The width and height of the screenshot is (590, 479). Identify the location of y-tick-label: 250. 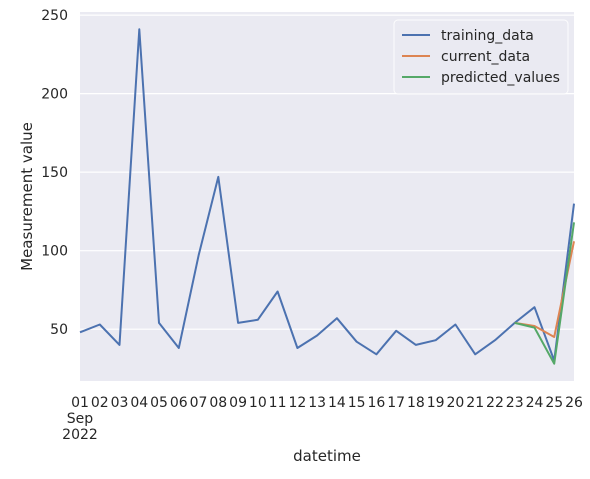
(54, 16).